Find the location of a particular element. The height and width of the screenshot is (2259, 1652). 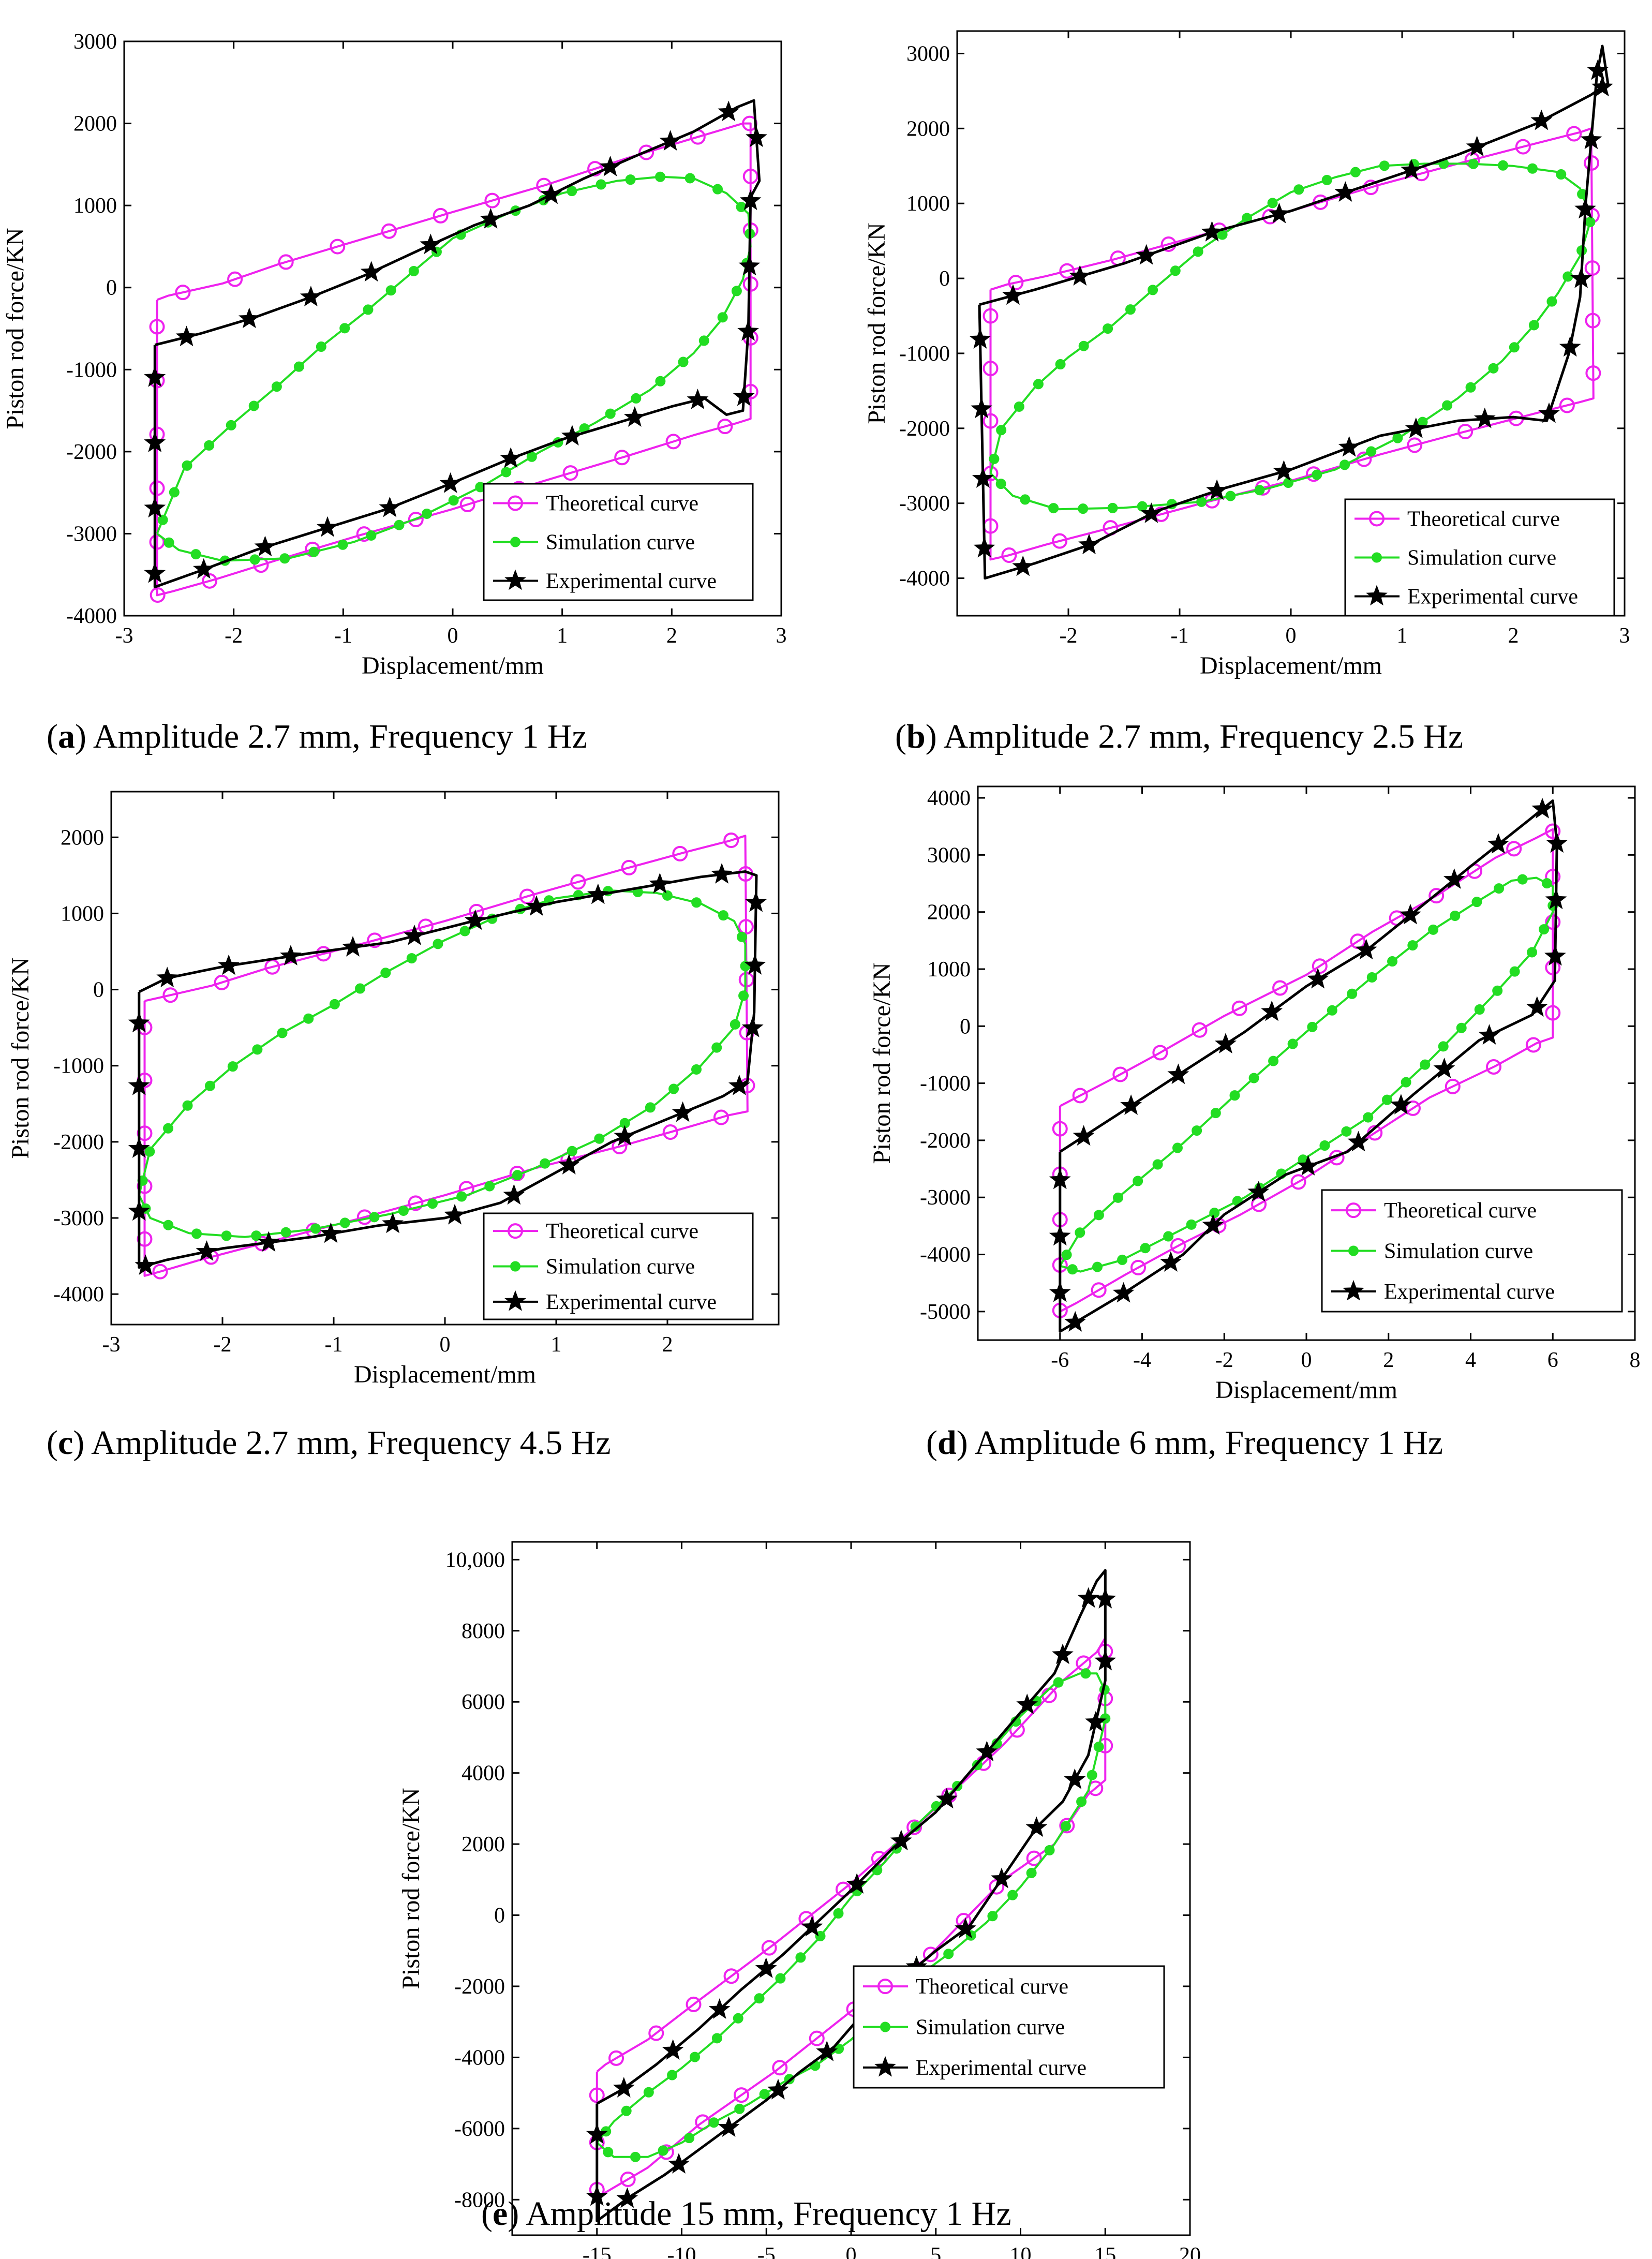

x-tick-label: 8 is located at coordinates (1636, 1360).